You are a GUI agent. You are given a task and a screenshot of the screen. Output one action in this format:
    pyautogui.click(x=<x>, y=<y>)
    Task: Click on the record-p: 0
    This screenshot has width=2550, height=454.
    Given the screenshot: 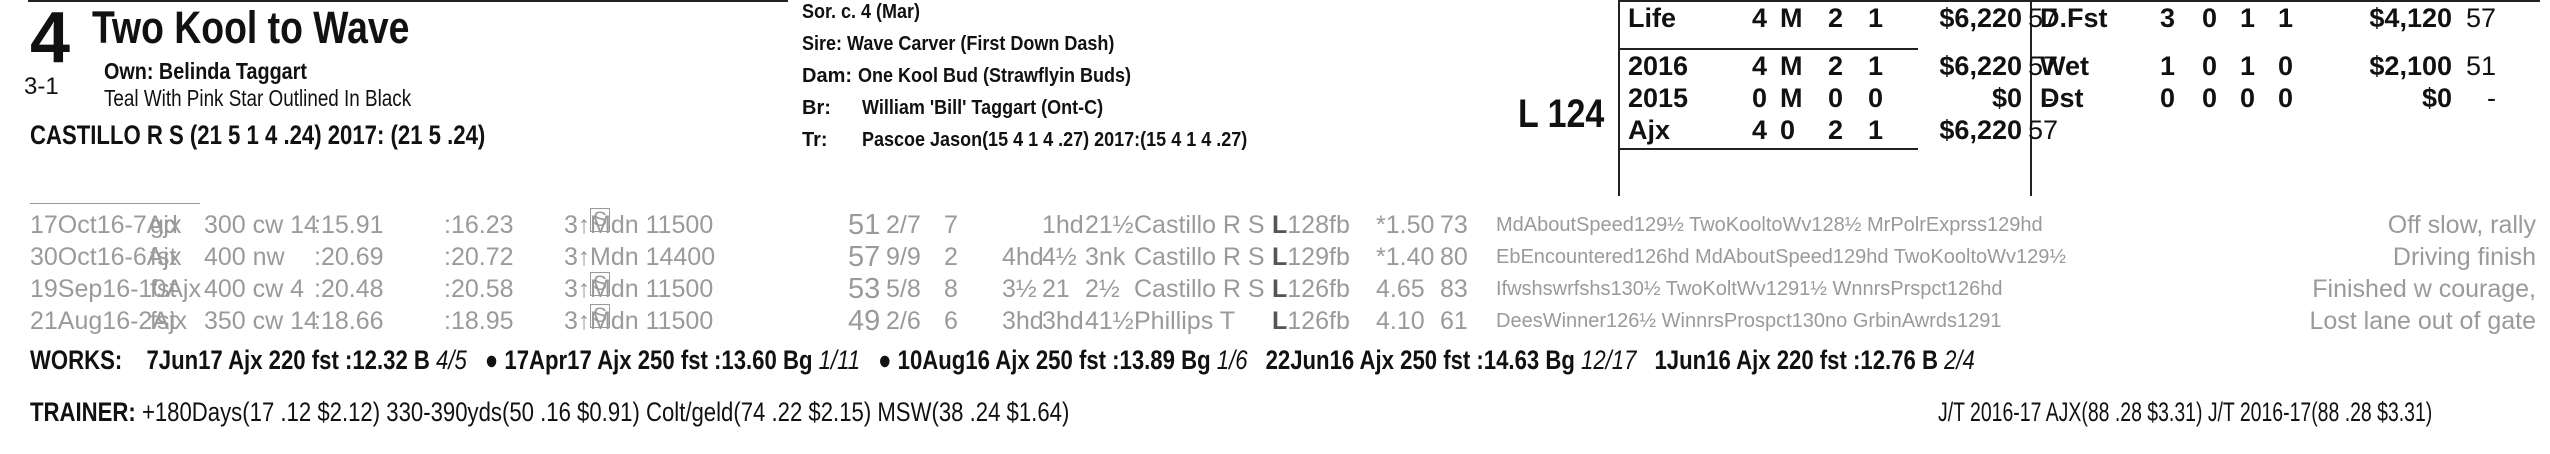 What is the action you would take?
    pyautogui.click(x=2248, y=98)
    